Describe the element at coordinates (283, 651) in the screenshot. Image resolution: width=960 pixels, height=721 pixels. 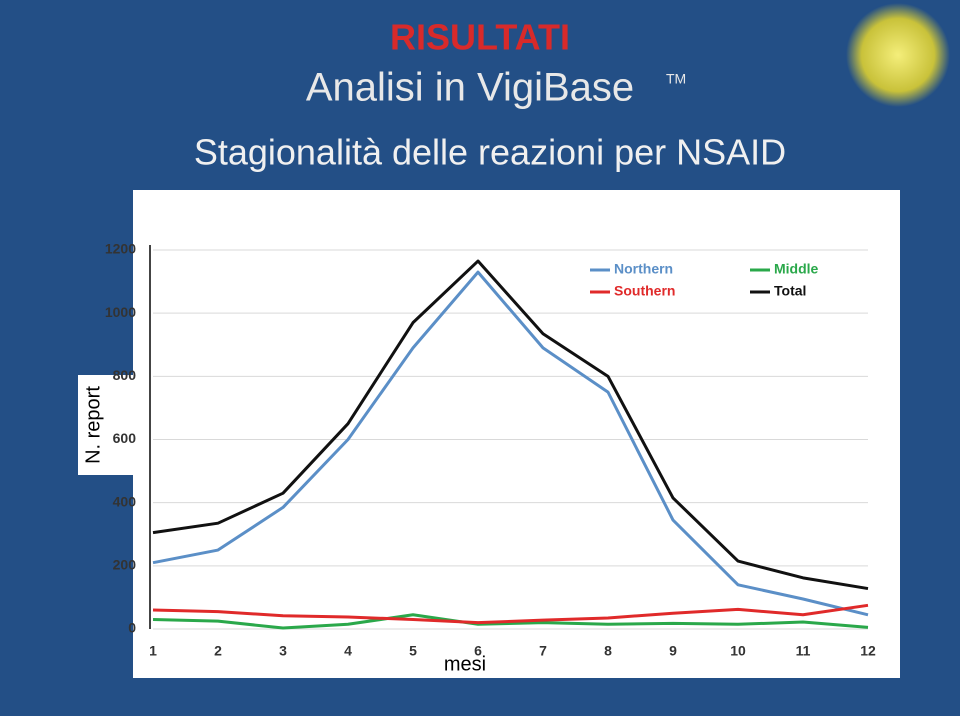
I see `x-tick-label: 3` at that location.